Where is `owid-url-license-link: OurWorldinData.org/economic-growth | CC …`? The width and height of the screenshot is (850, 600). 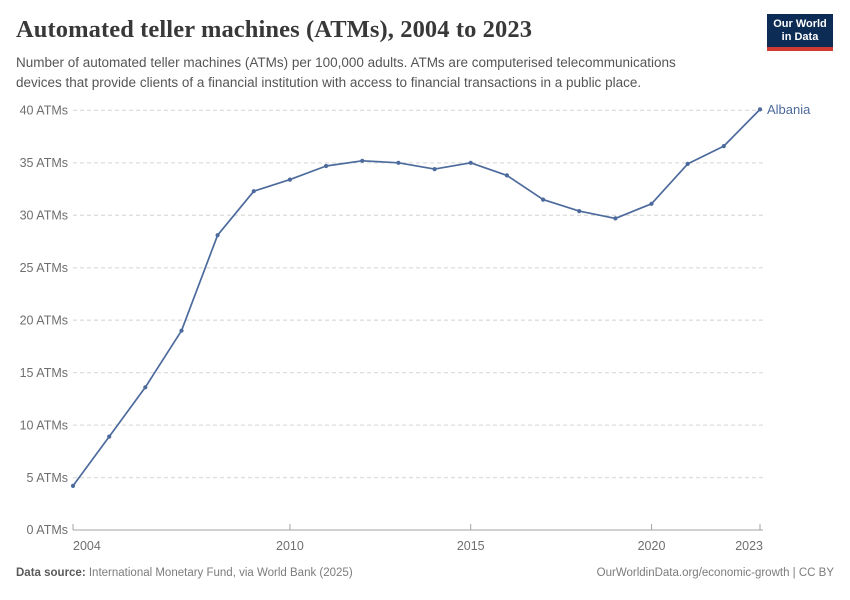 owid-url-license-link: OurWorldinData.org/economic-growth | CC … is located at coordinates (715, 573).